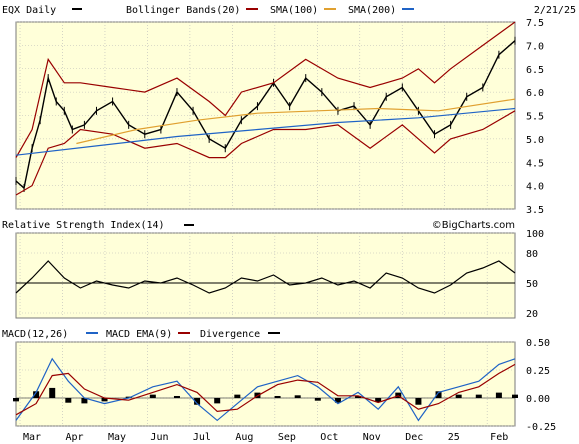  What do you see at coordinates (538, 371) in the screenshot?
I see `y-tick-label: 0.25` at bounding box center [538, 371].